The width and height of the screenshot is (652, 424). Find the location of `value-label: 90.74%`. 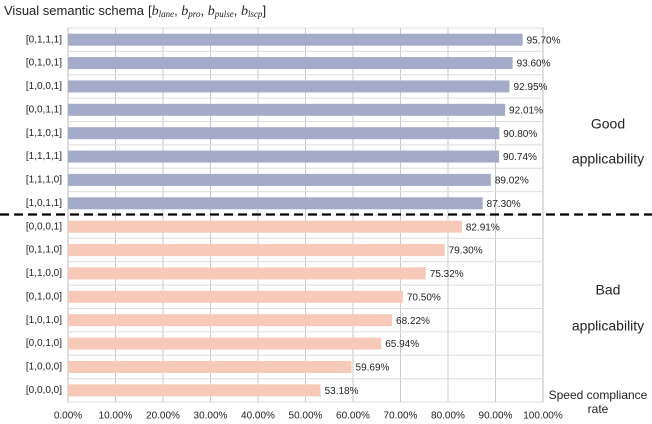

value-label: 90.74% is located at coordinates (520, 157).